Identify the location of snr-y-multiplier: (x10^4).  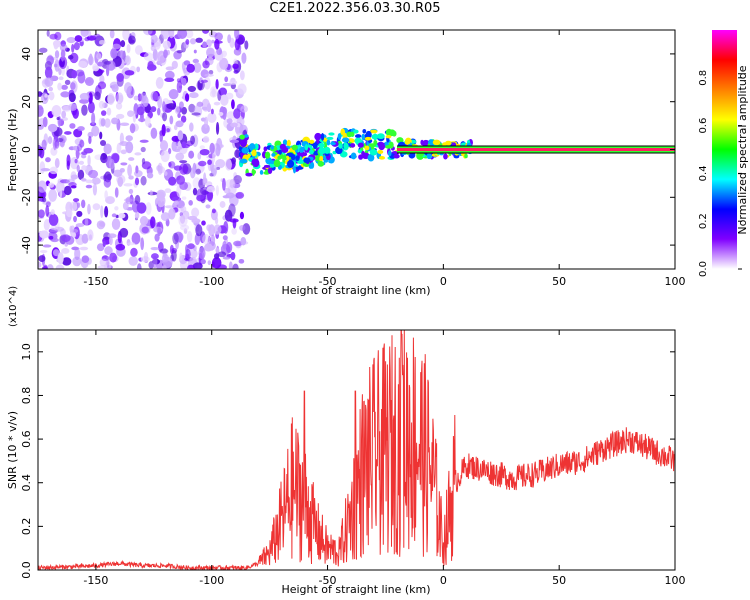
(13, 306).